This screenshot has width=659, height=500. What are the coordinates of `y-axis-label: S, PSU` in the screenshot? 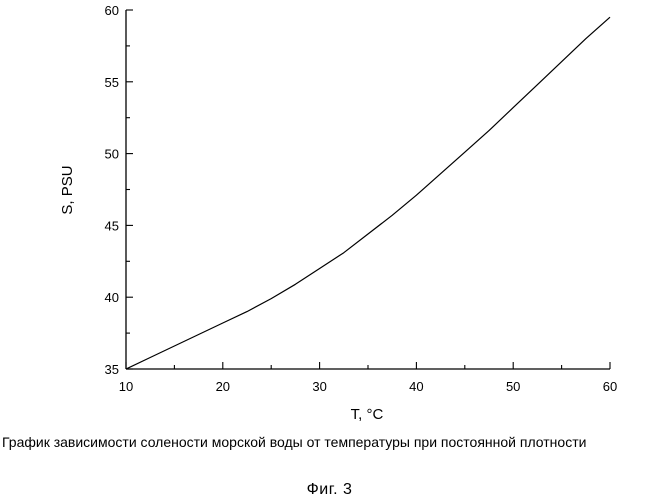 It's located at (67, 189).